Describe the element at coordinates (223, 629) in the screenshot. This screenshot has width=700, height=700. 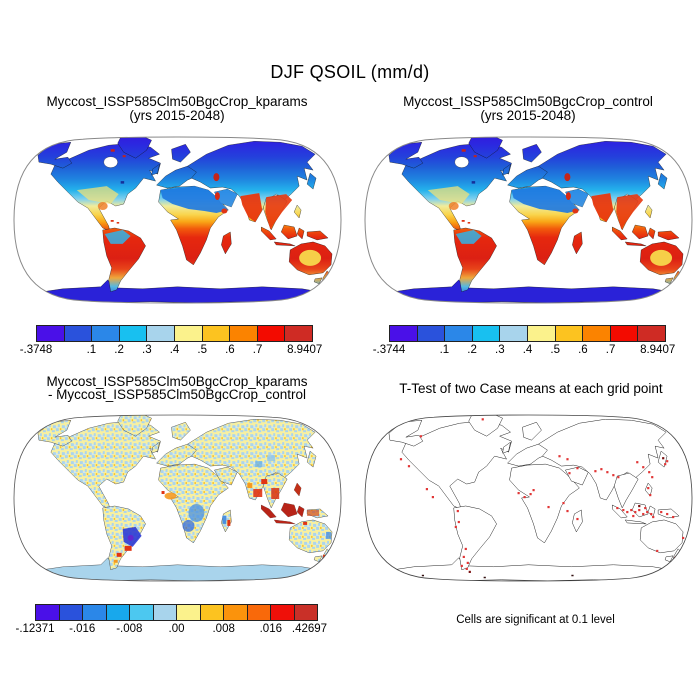
I see `colorbar-tick-label: .008` at that location.